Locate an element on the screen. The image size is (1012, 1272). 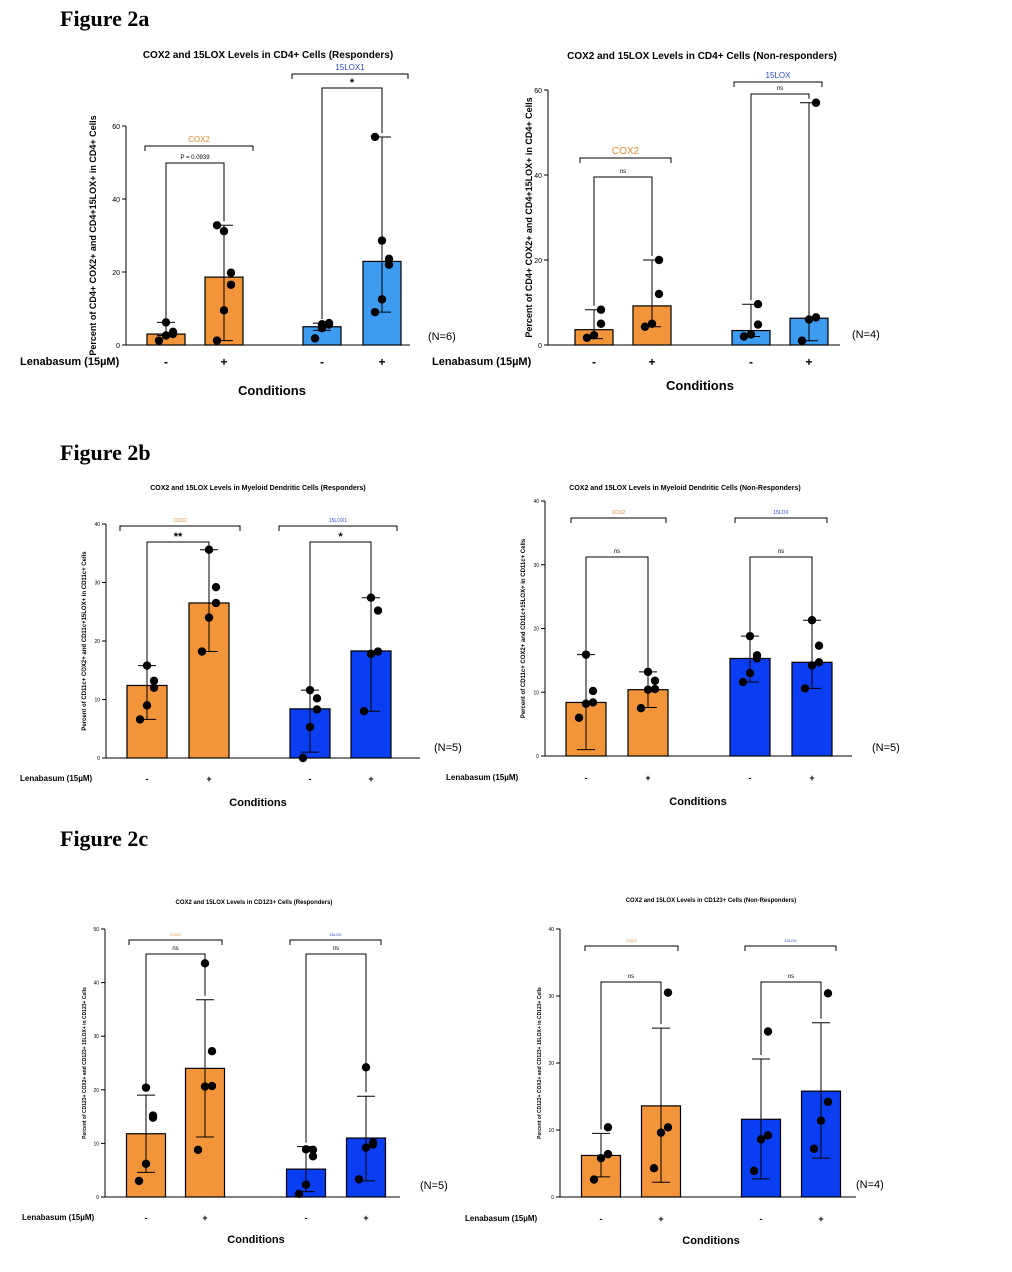
significance-label: ** is located at coordinates (178, 537).